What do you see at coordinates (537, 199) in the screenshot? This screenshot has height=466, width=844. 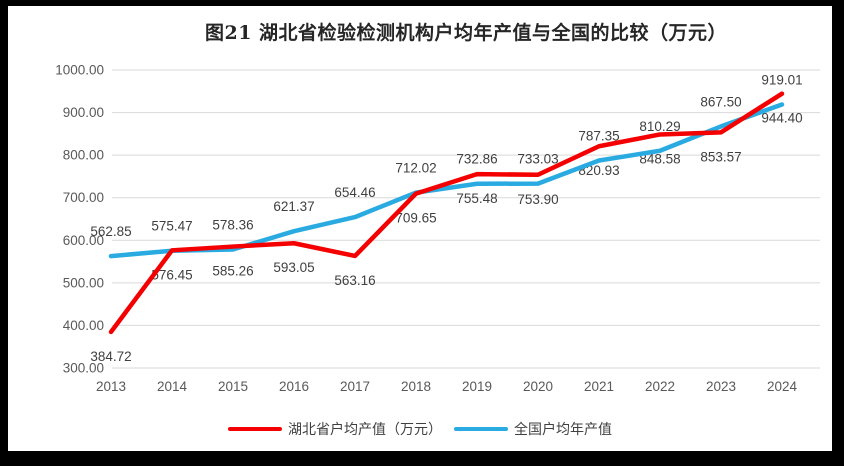 I see `data-point-label-hubei: 753.90` at bounding box center [537, 199].